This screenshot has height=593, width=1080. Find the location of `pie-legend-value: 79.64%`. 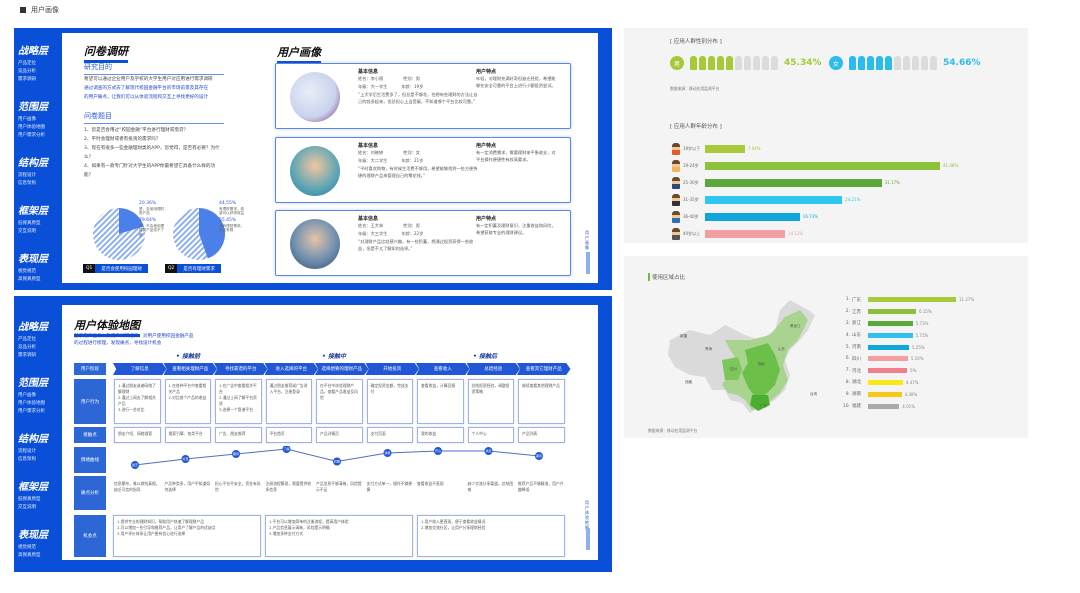

pie-legend-value: 79.64% is located at coordinates (148, 220).